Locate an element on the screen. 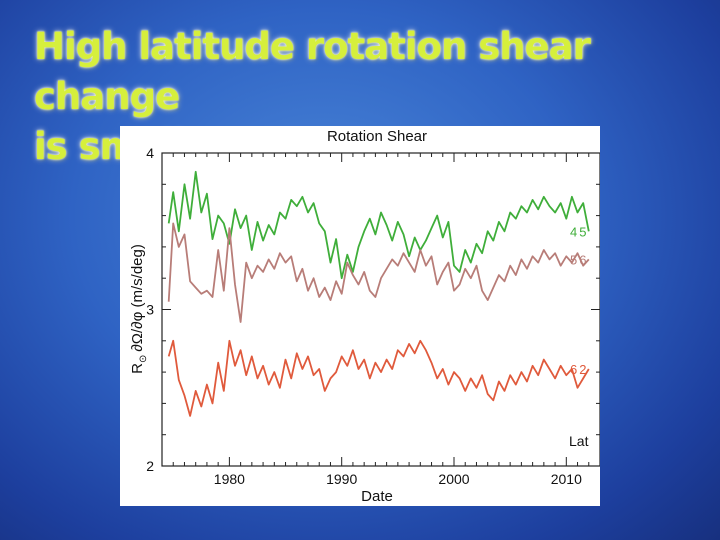 The height and width of the screenshot is (540, 720). x-tick-label-1990: 1990 is located at coordinates (341, 479).